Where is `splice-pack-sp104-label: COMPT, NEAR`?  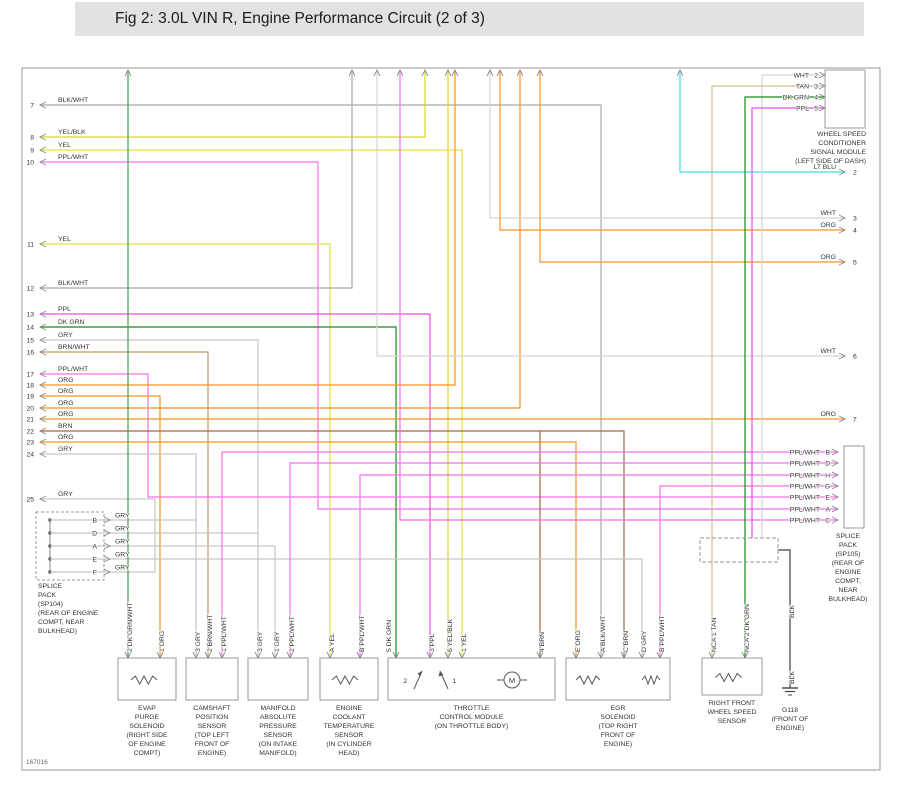
splice-pack-sp104-label: COMPT, NEAR is located at coordinates (61, 622).